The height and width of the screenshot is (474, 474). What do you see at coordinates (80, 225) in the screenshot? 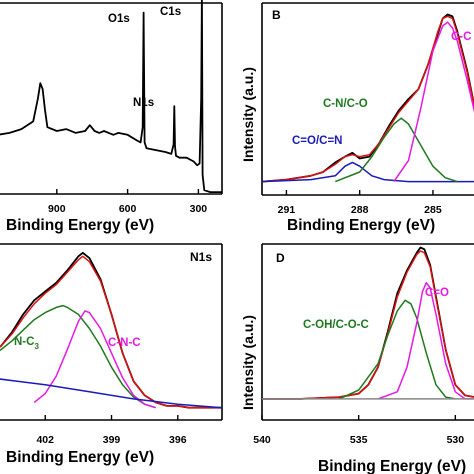
I see `panel-a-x-axis-title: Binding Energy (eV)` at bounding box center [80, 225].